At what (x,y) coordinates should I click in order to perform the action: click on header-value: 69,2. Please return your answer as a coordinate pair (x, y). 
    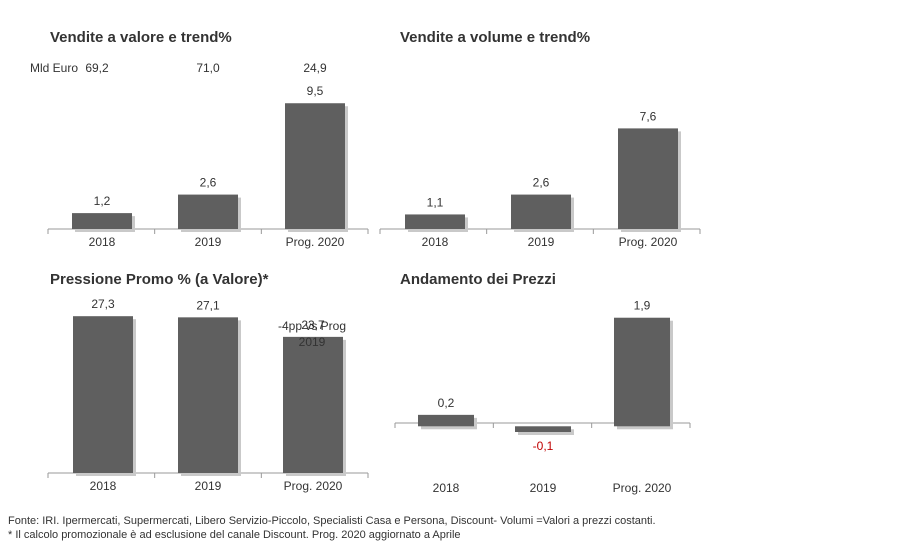
    Looking at the image, I should click on (97, 68).